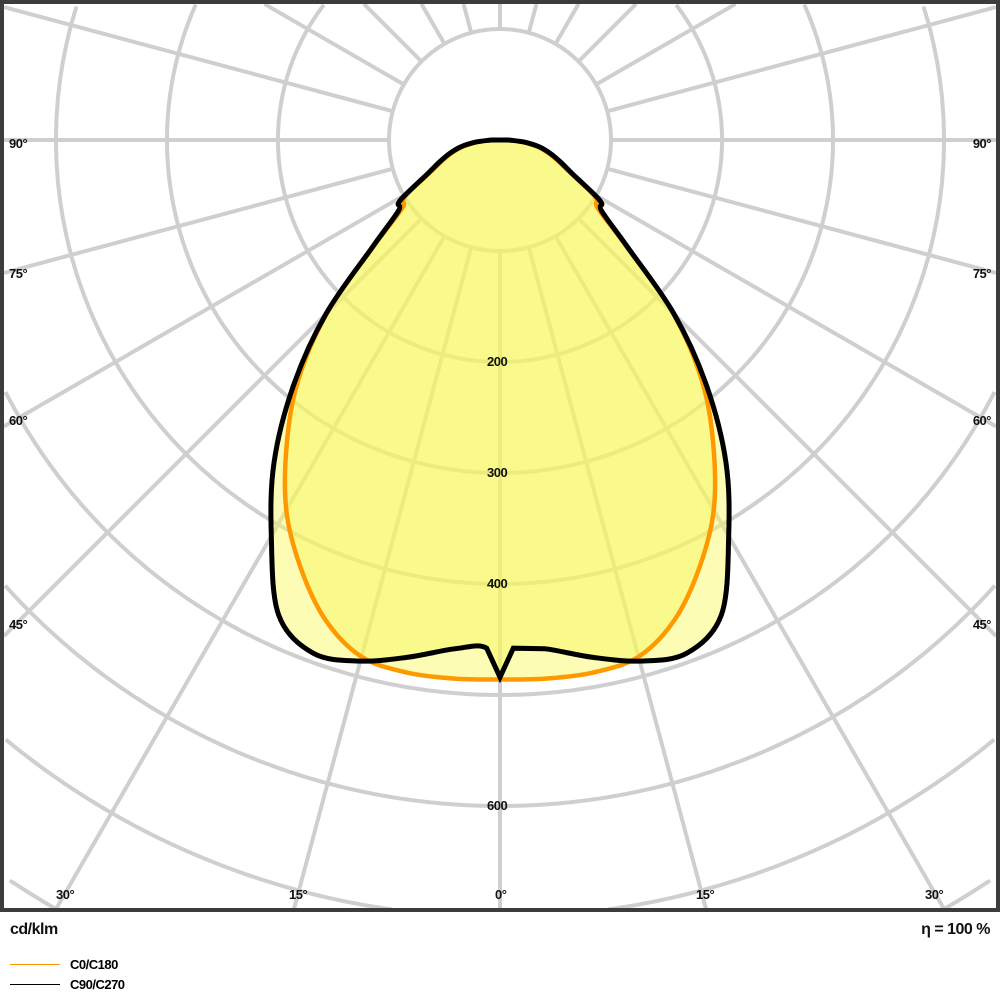 This screenshot has height=1000, width=1000. I want to click on angle-label-45-right: 45°, so click(982, 624).